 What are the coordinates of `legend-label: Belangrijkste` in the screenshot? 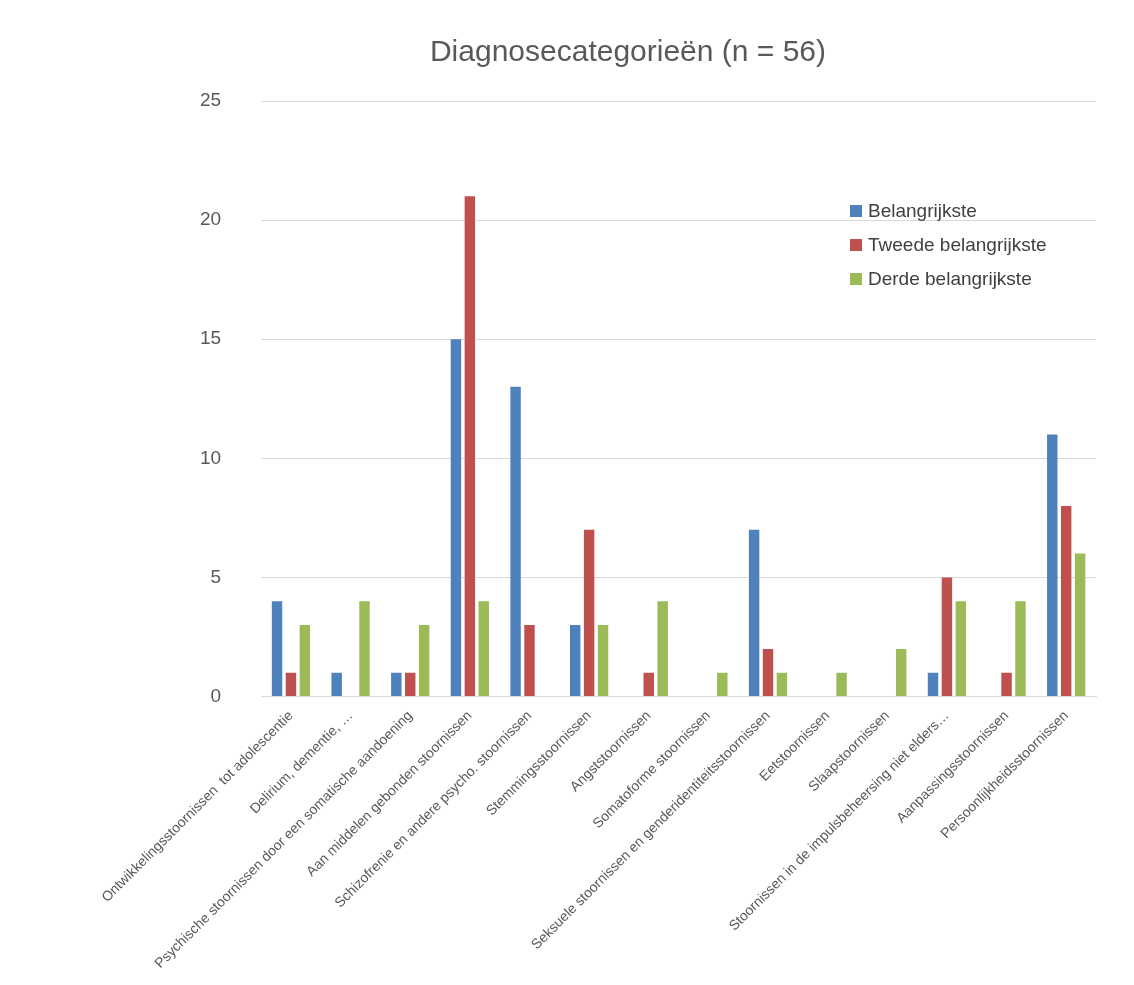 It's located at (922, 211).